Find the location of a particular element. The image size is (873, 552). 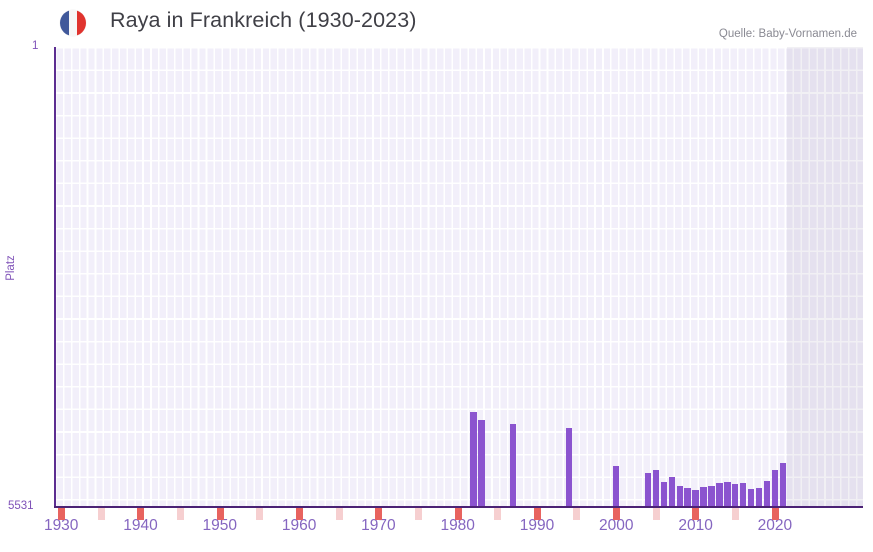

x-axis-tick-2000: 2000 is located at coordinates (616, 525).